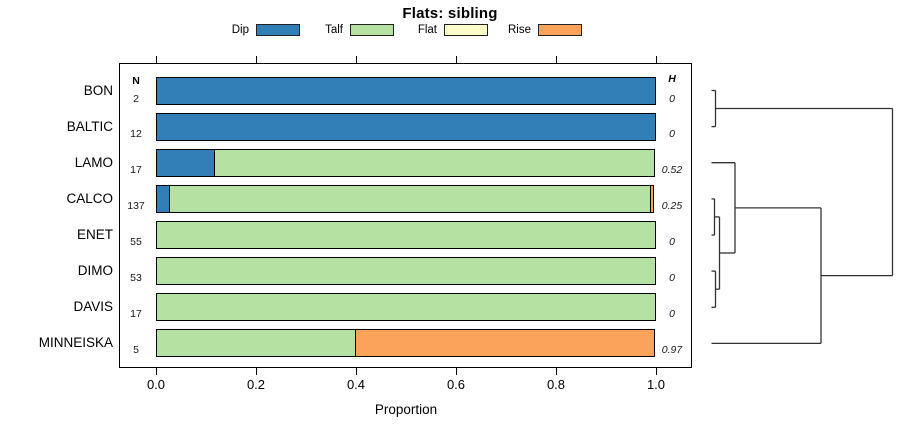 Image resolution: width=900 pixels, height=440 pixels. I want to click on bar-baltic, so click(406, 126).